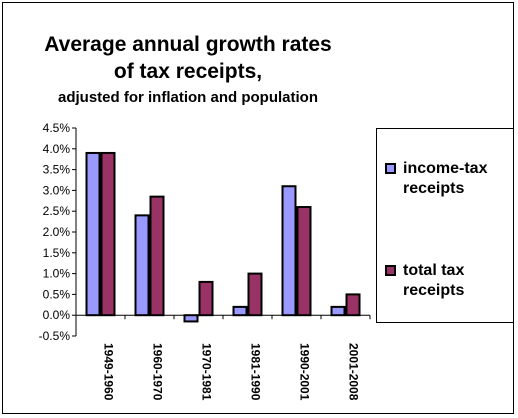 This screenshot has height=418, width=518. I want to click on bar-total-tax-receipts-2001-2008, so click(353, 305).